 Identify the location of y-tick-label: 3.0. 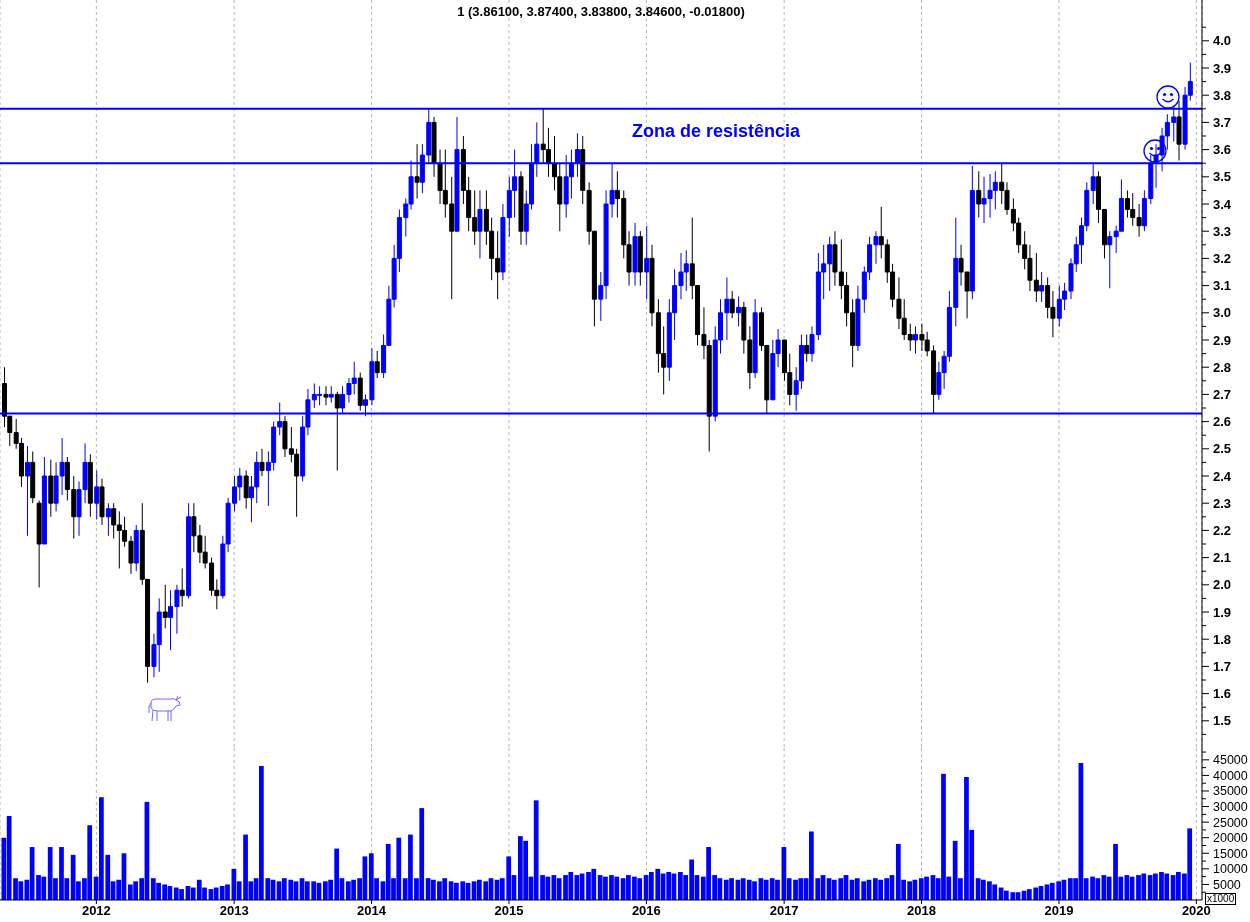
(1222, 313).